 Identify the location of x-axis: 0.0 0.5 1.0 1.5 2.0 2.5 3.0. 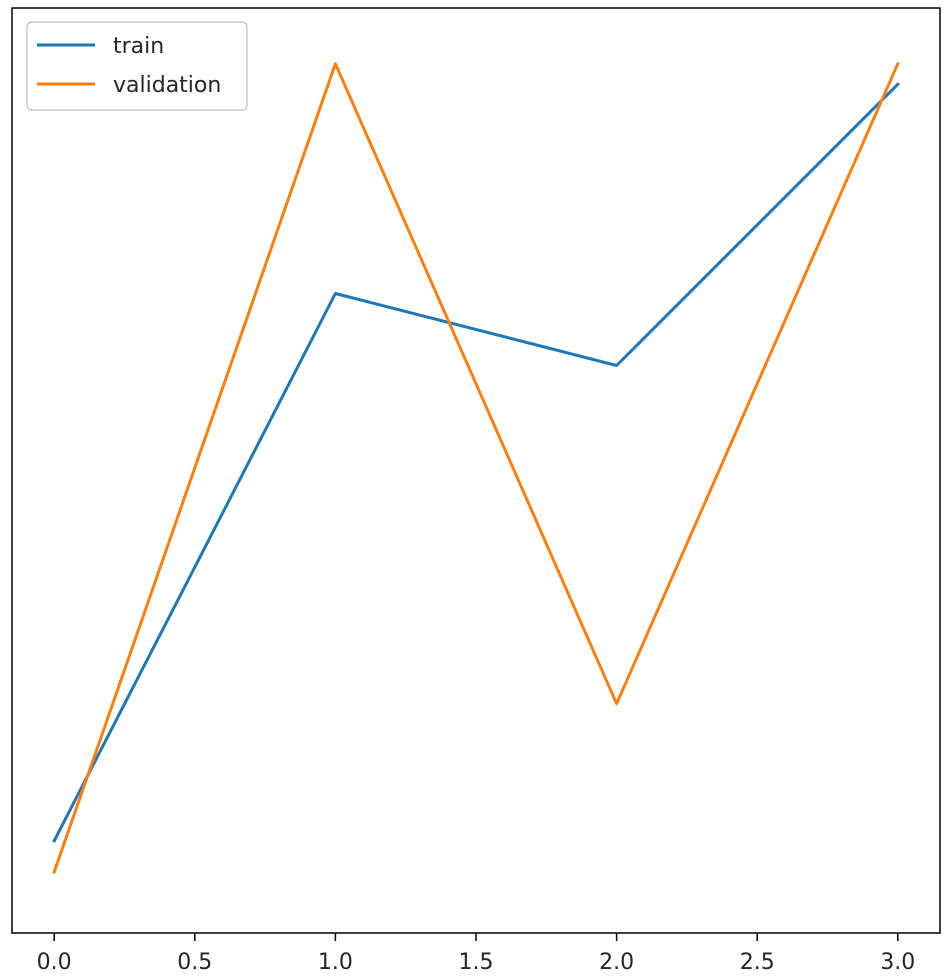
(476, 954).